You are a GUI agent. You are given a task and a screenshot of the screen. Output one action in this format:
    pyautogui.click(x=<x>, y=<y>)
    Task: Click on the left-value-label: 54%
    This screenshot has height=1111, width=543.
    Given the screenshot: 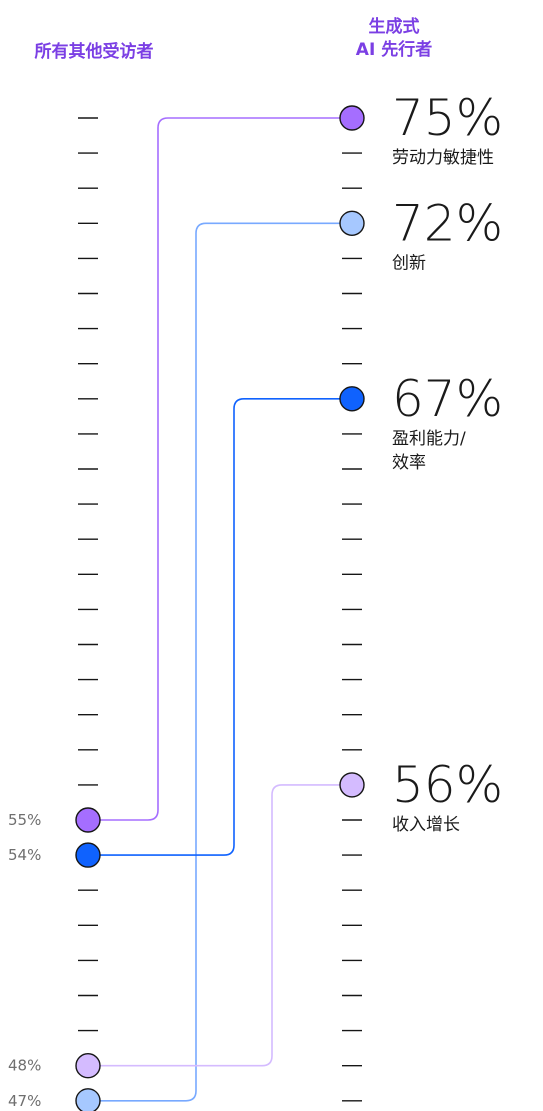 What is the action you would take?
    pyautogui.click(x=24, y=855)
    